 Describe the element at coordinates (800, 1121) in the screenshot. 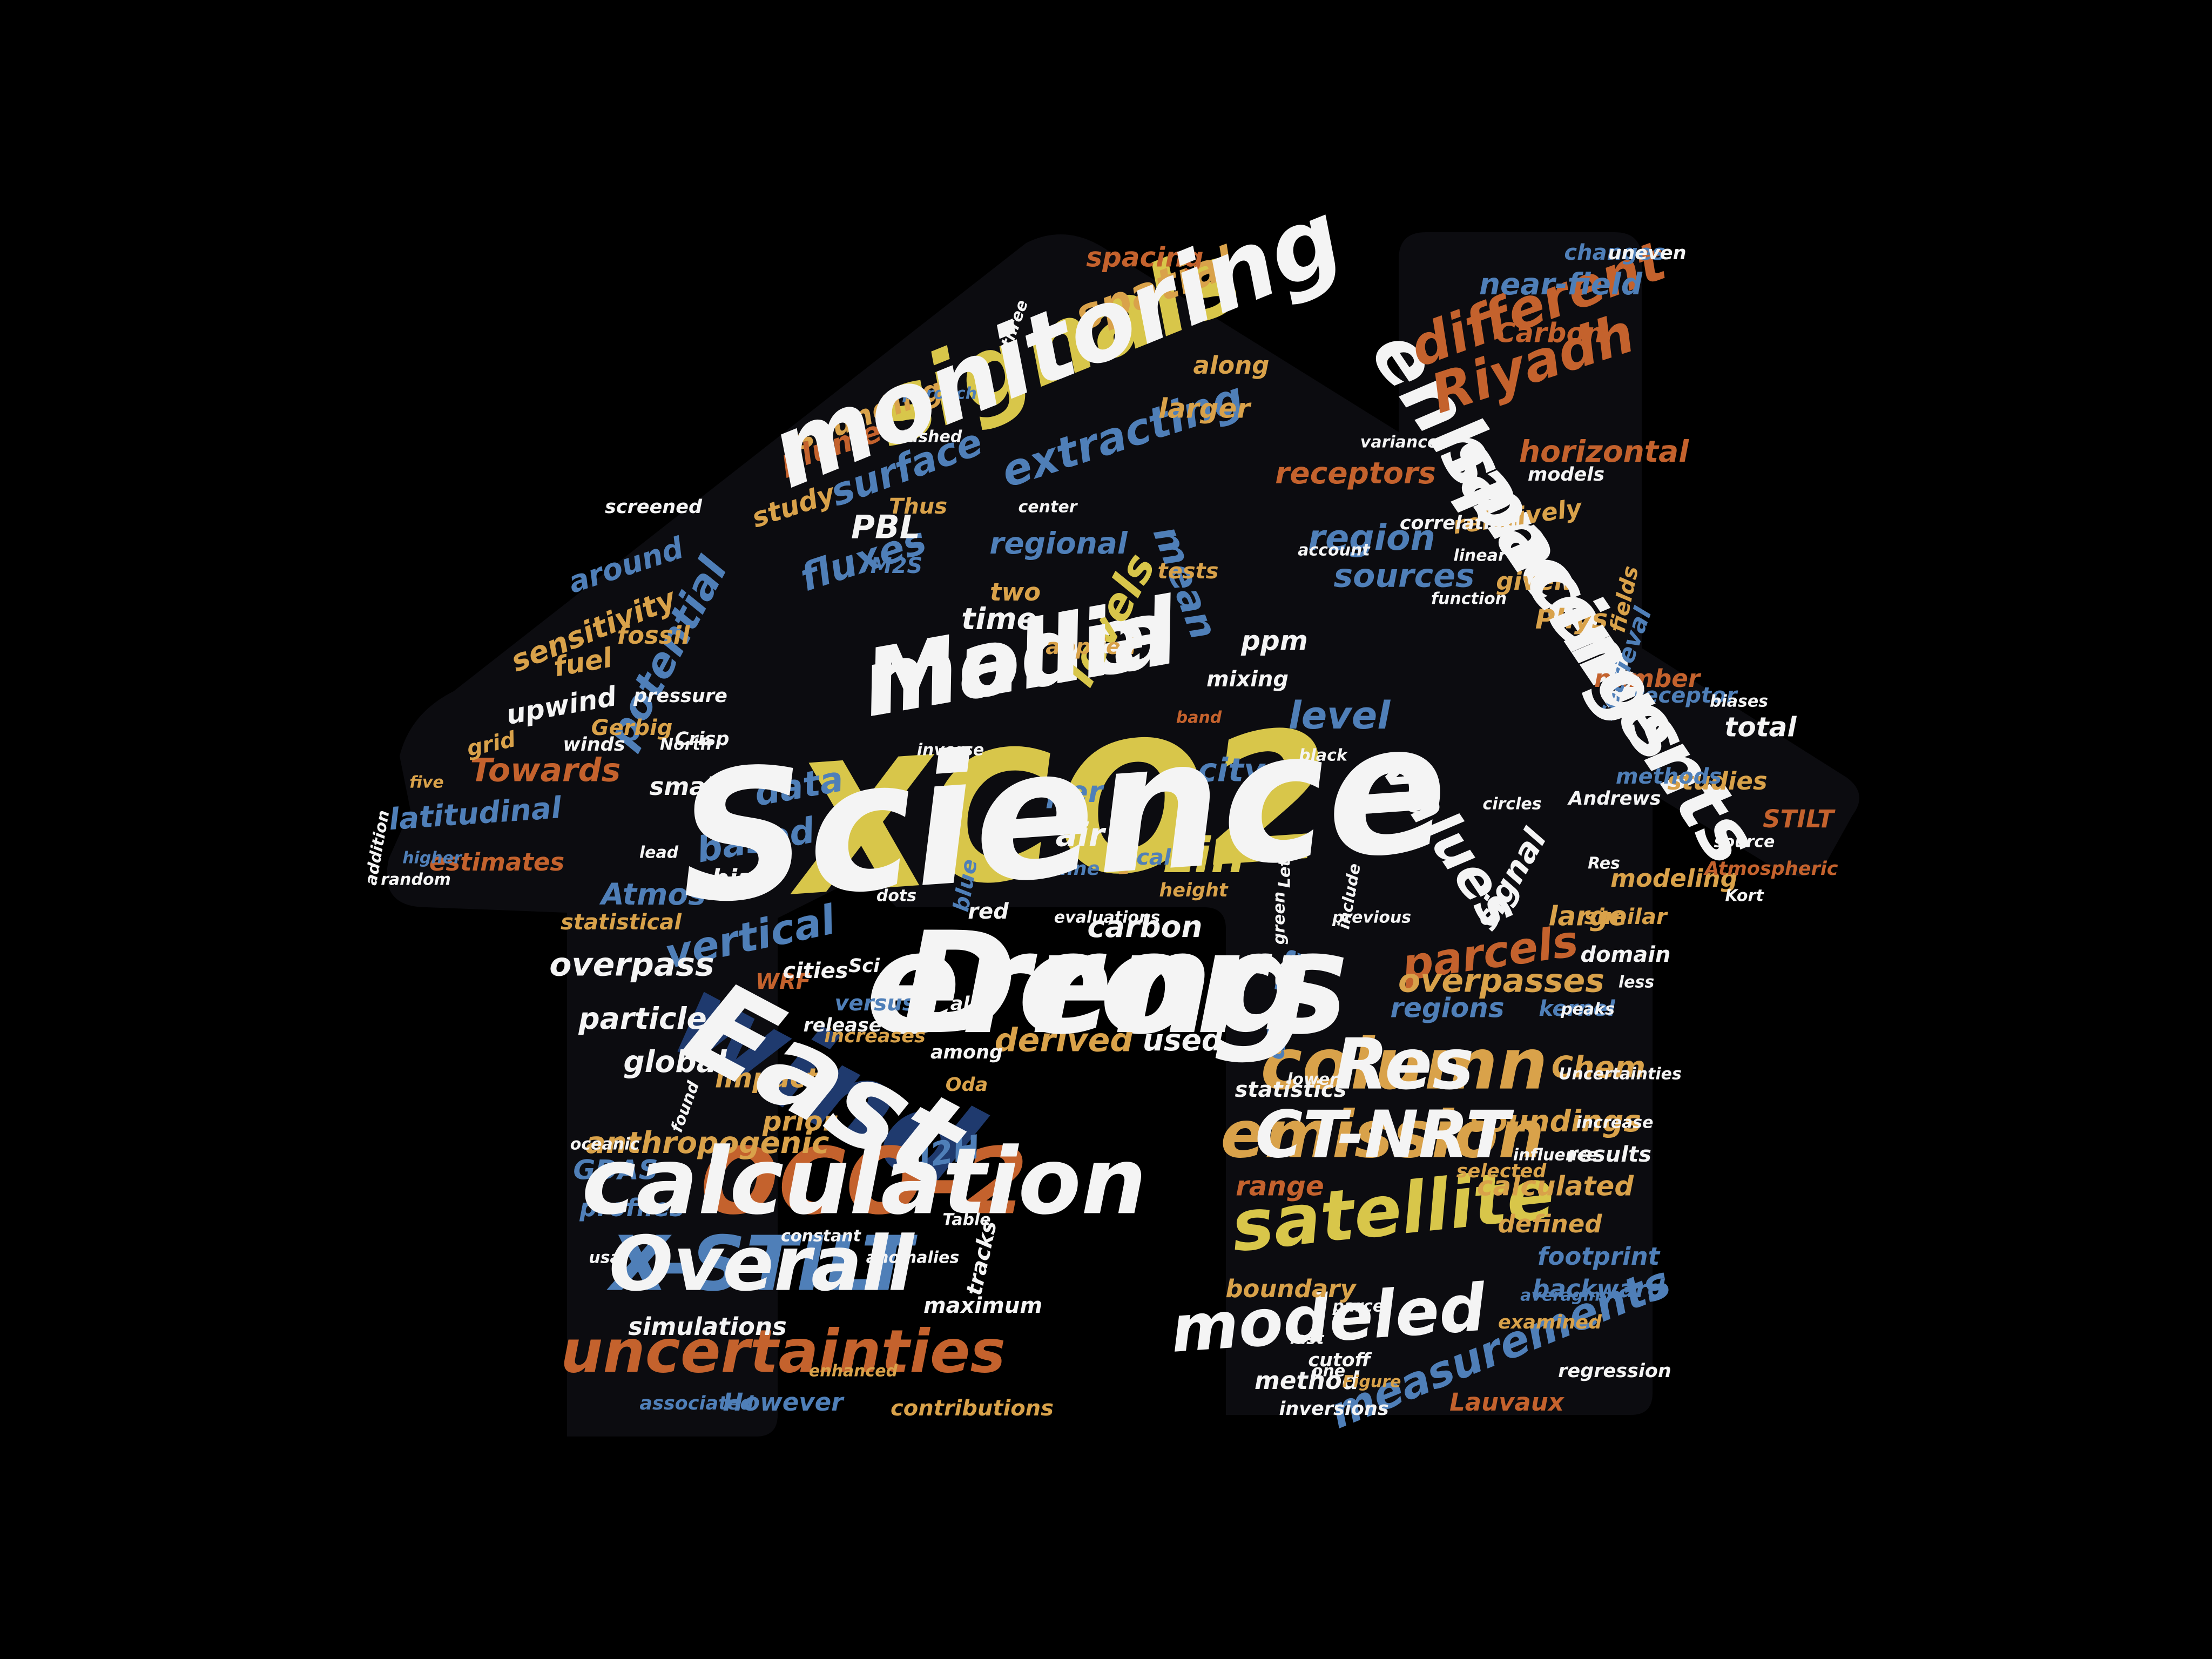

I see `cloud-word: prior` at that location.